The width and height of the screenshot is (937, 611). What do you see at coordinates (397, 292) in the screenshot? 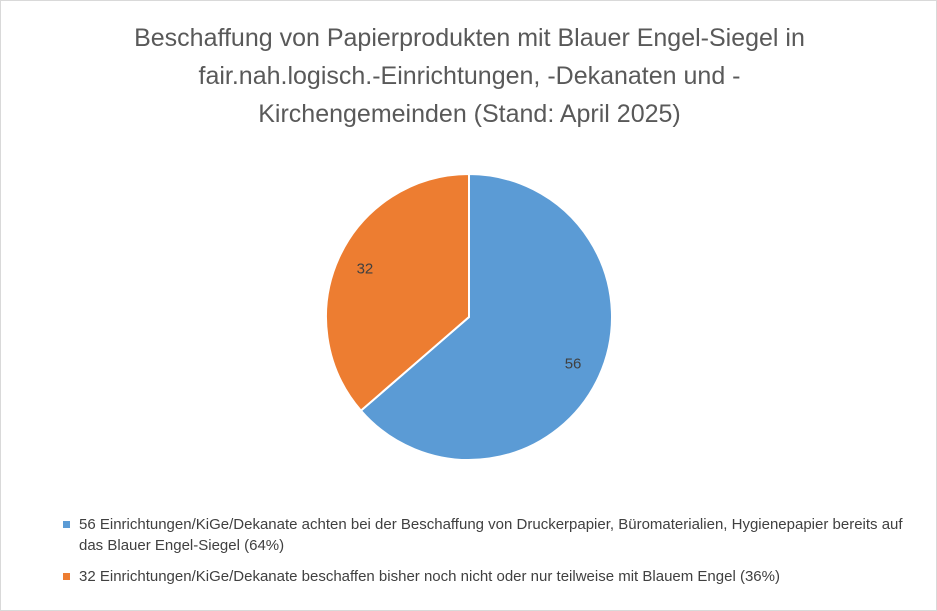
I see `pie-slice-orange` at bounding box center [397, 292].